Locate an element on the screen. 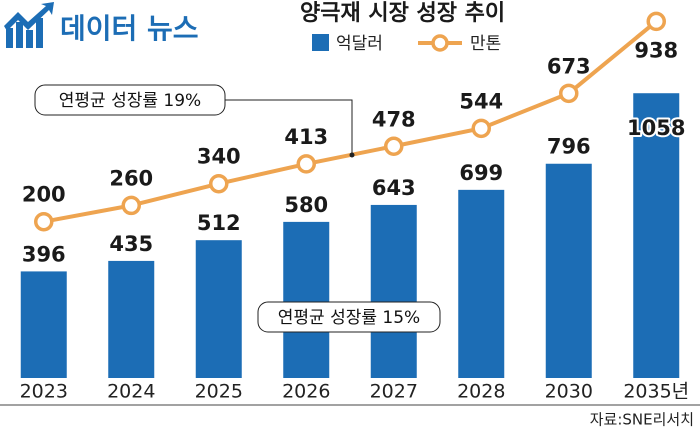  x-tick-label: 2026 is located at coordinates (306, 392).